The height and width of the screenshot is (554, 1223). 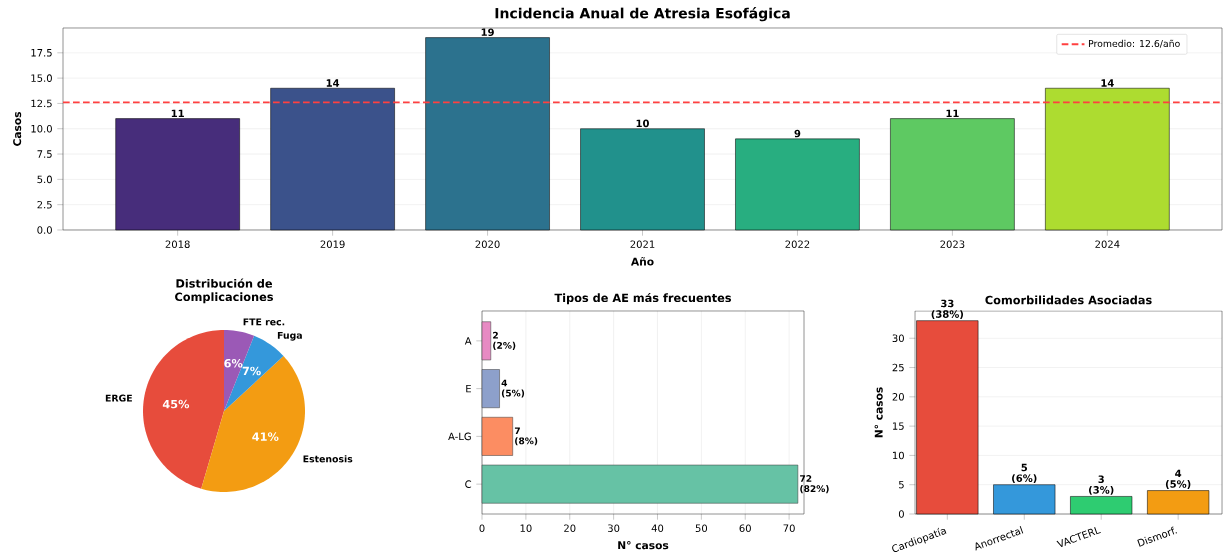 What do you see at coordinates (797, 244) in the screenshot?
I see `x-tick-label: 2022` at bounding box center [797, 244].